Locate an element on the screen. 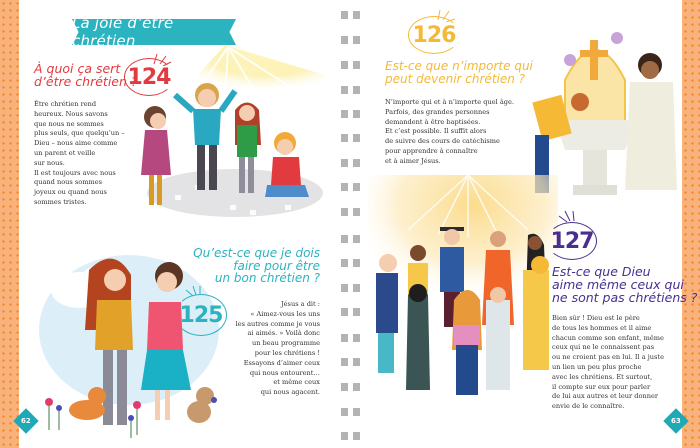 The image size is (700, 448). text-line: de suivre des cours de catéchisme is located at coordinates (442, 141).